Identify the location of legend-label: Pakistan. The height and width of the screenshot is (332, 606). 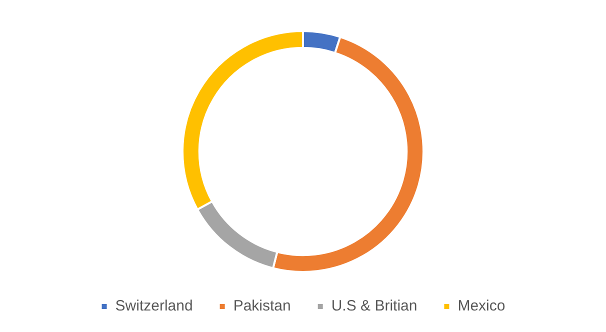
(262, 306).